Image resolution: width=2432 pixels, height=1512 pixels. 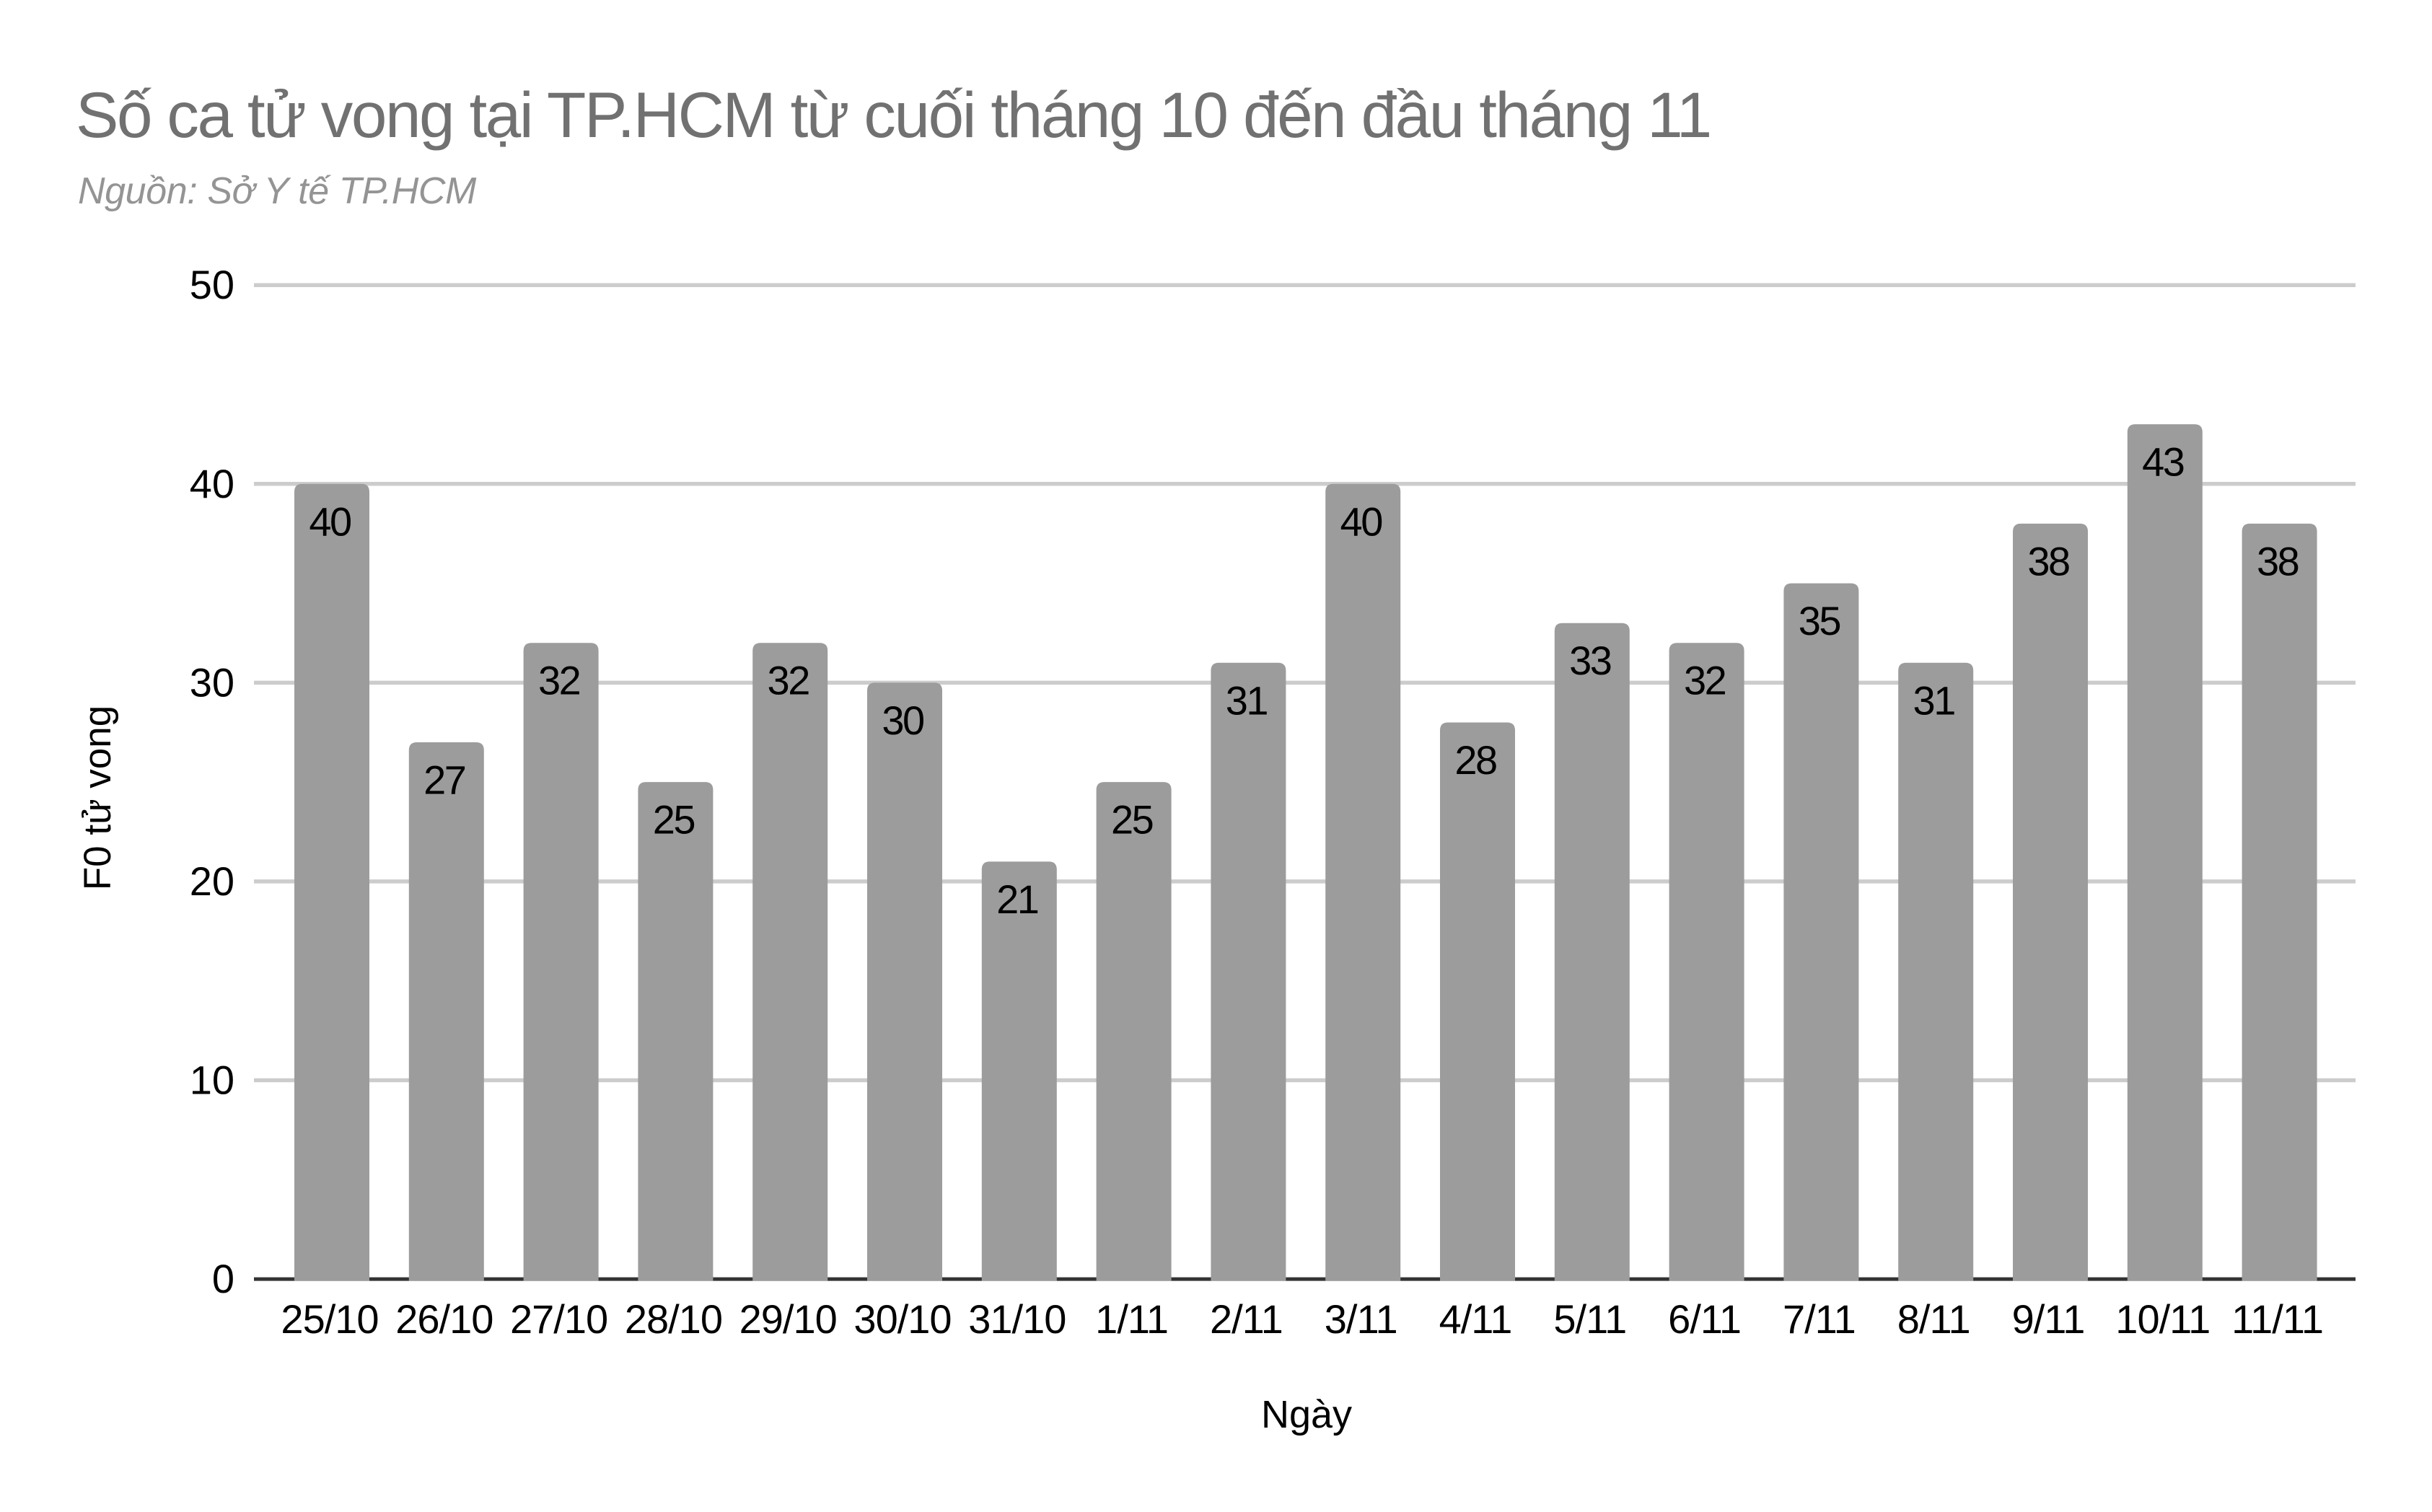 What do you see at coordinates (1476, 1319) in the screenshot?
I see `svg-text: 4/11` at bounding box center [1476, 1319].